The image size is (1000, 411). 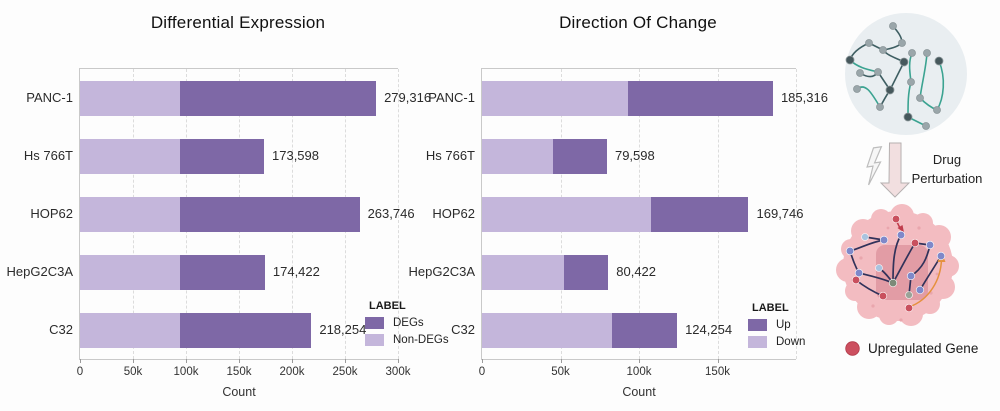 I want to click on legend-item-label: Up, so click(x=783, y=324).